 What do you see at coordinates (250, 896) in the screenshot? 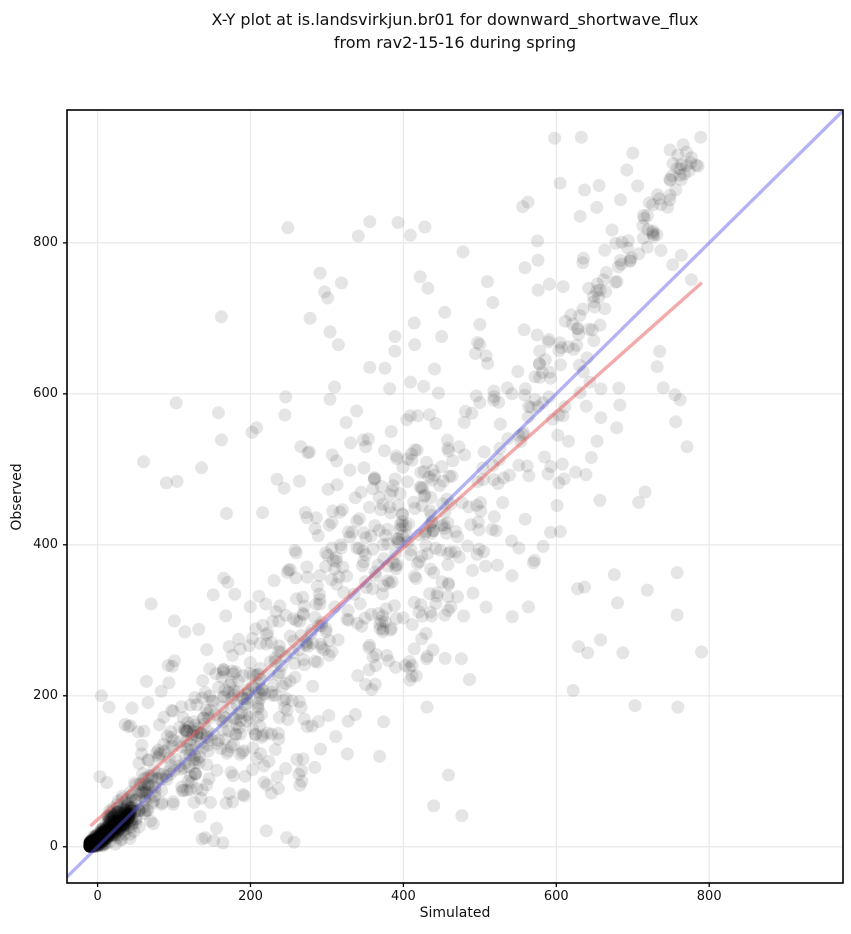
I see `x-tick-label: 200` at bounding box center [250, 896].